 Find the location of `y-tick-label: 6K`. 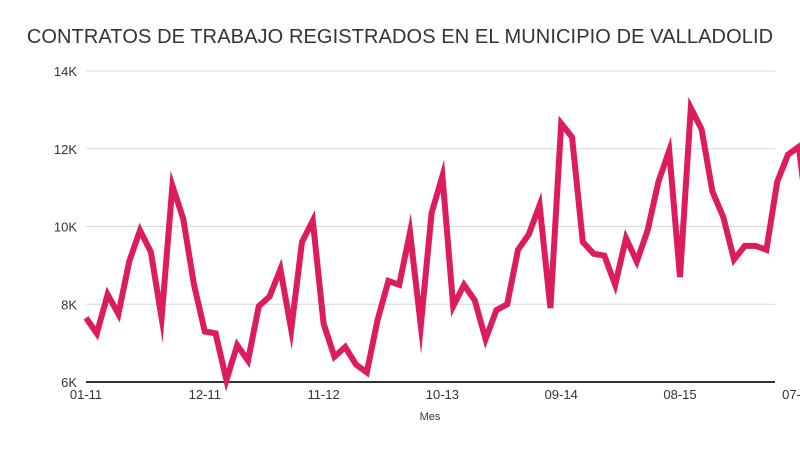

y-tick-label: 6K is located at coordinates (69, 382).